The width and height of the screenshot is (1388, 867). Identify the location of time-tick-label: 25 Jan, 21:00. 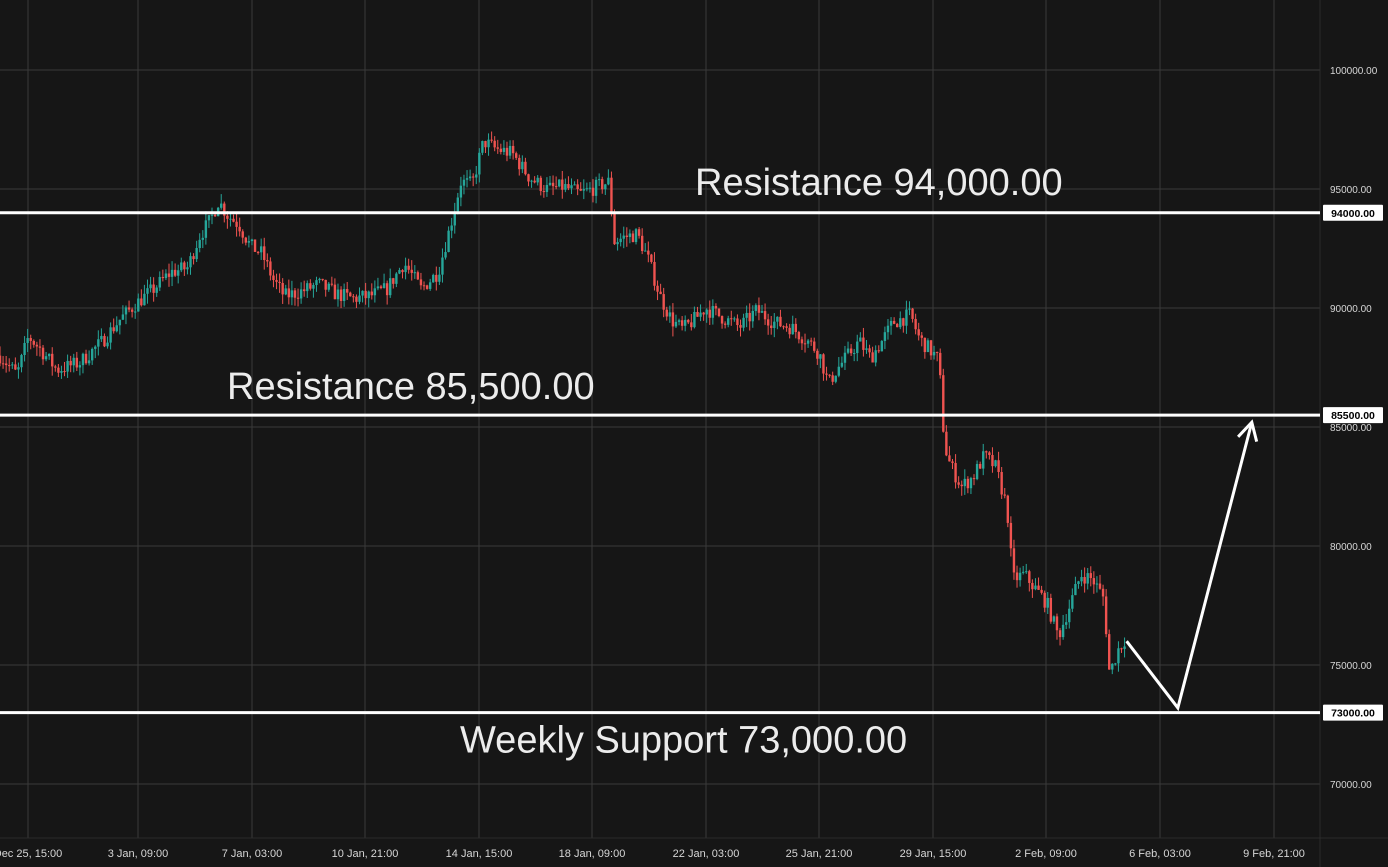
(819, 854).